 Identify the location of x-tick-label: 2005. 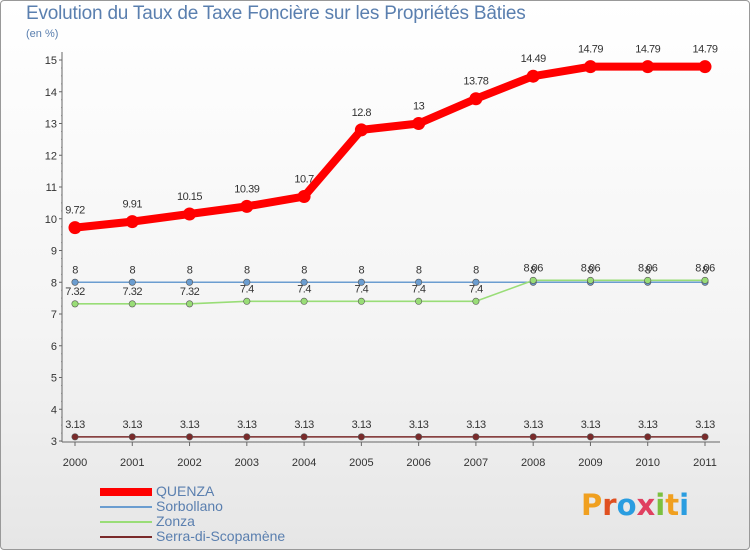
(361, 463).